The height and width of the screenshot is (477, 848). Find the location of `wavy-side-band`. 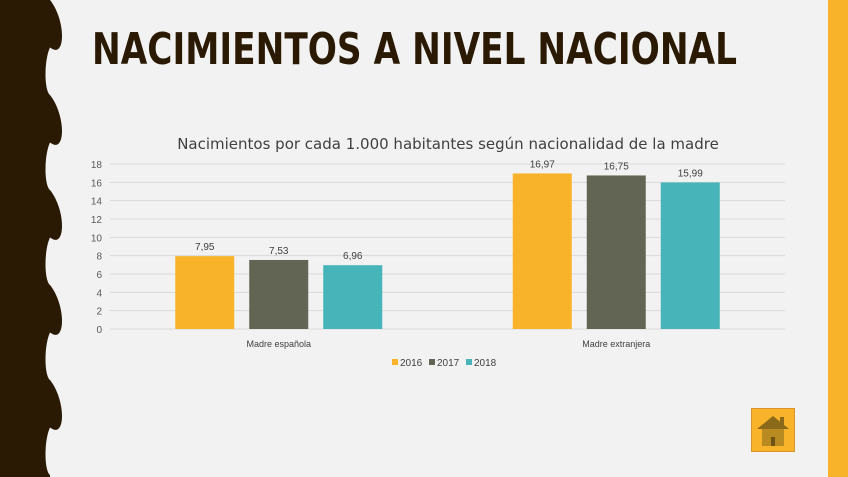

wavy-side-band is located at coordinates (31, 238).